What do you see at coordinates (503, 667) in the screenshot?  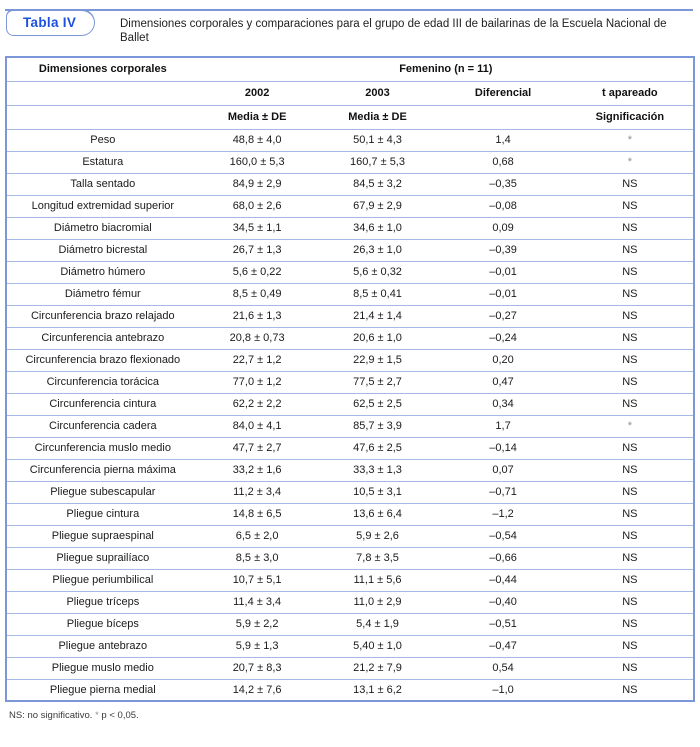 I see `cell-diferencial: 0,54` at bounding box center [503, 667].